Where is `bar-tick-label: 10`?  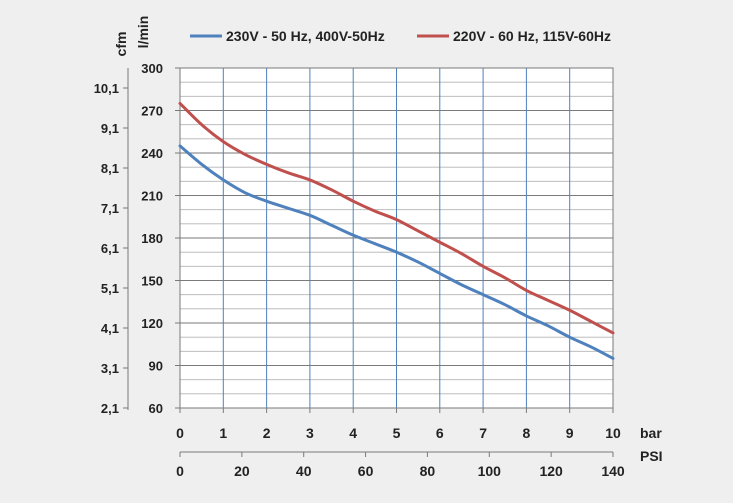 bar-tick-label: 10 is located at coordinates (613, 433).